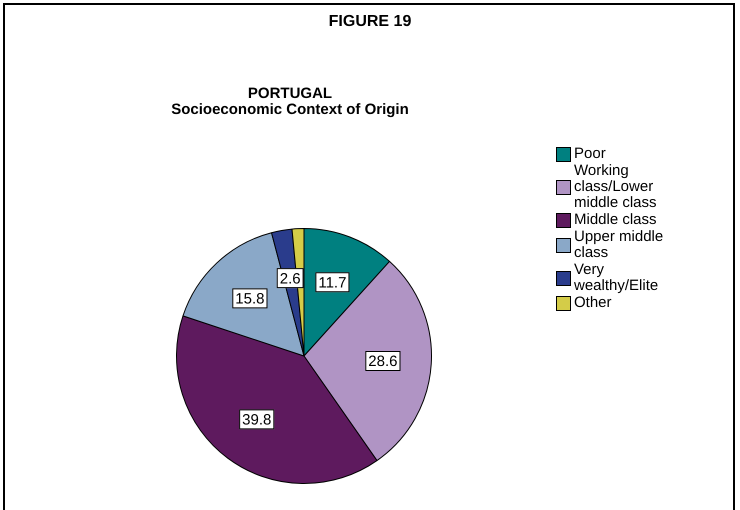 Image resolution: width=740 pixels, height=510 pixels. What do you see at coordinates (249, 299) in the screenshot?
I see `data-label: 15.8` at bounding box center [249, 299].